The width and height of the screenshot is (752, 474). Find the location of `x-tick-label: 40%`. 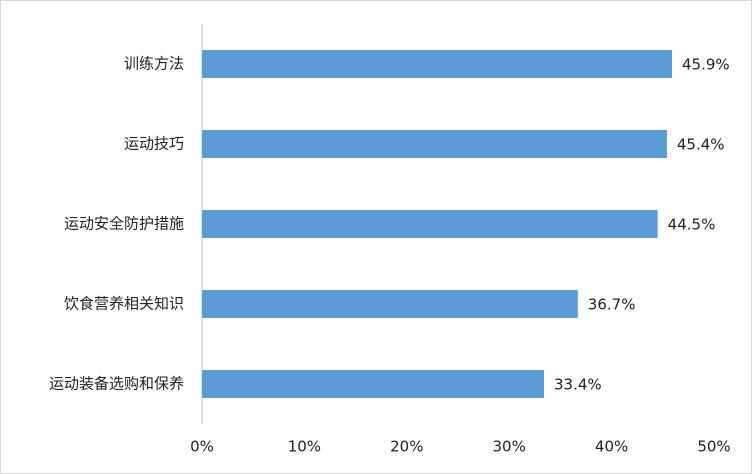

x-tick-label: 40% is located at coordinates (611, 447).